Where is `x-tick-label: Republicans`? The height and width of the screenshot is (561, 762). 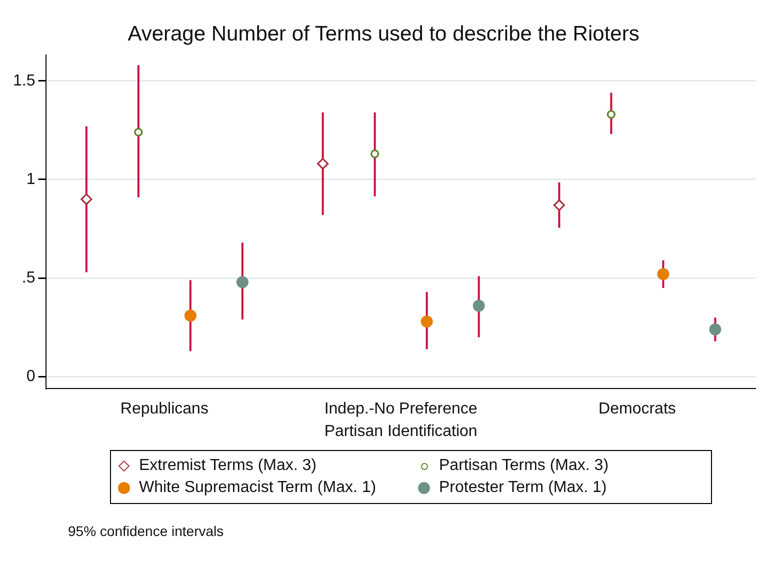 x-tick-label: Republicans is located at coordinates (164, 409).